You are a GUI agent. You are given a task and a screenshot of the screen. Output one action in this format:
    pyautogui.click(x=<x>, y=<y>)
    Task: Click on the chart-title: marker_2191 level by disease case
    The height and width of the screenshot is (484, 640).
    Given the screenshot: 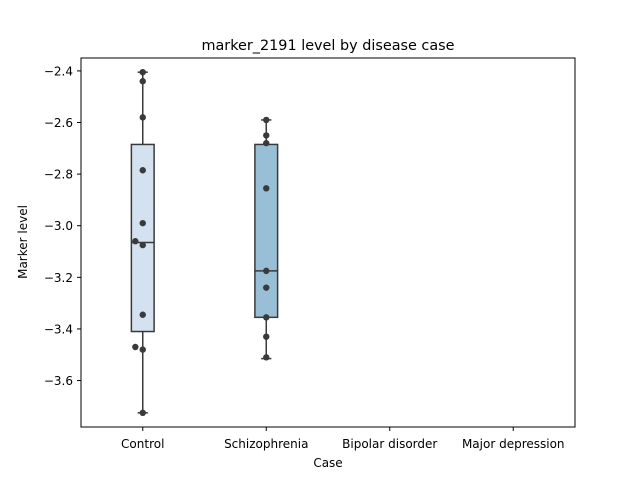 What is the action you would take?
    pyautogui.click(x=327, y=46)
    